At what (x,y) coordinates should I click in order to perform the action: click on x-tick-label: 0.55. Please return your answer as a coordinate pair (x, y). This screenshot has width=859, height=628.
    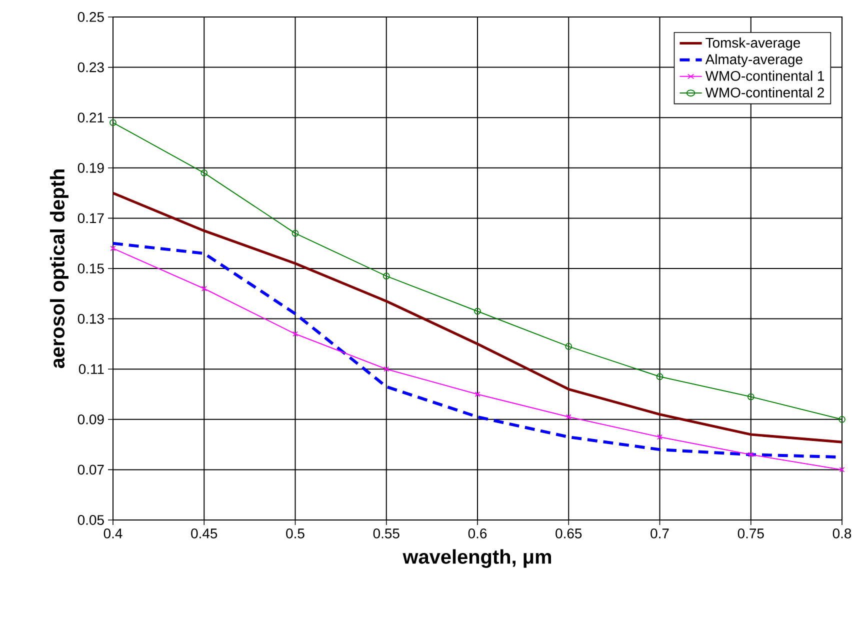
    Looking at the image, I should click on (386, 533).